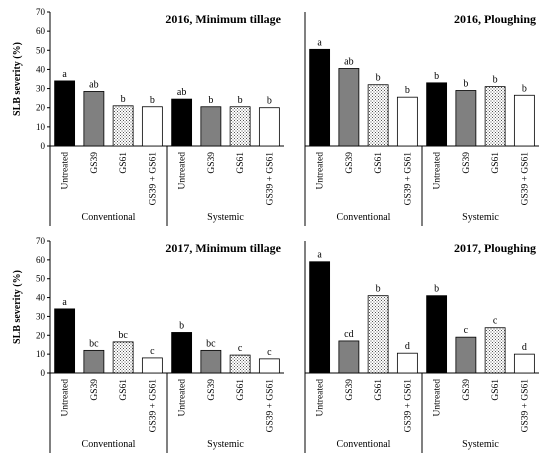  What do you see at coordinates (495, 19) in the screenshot?
I see `chart-title: 2016, Ploughing` at bounding box center [495, 19].